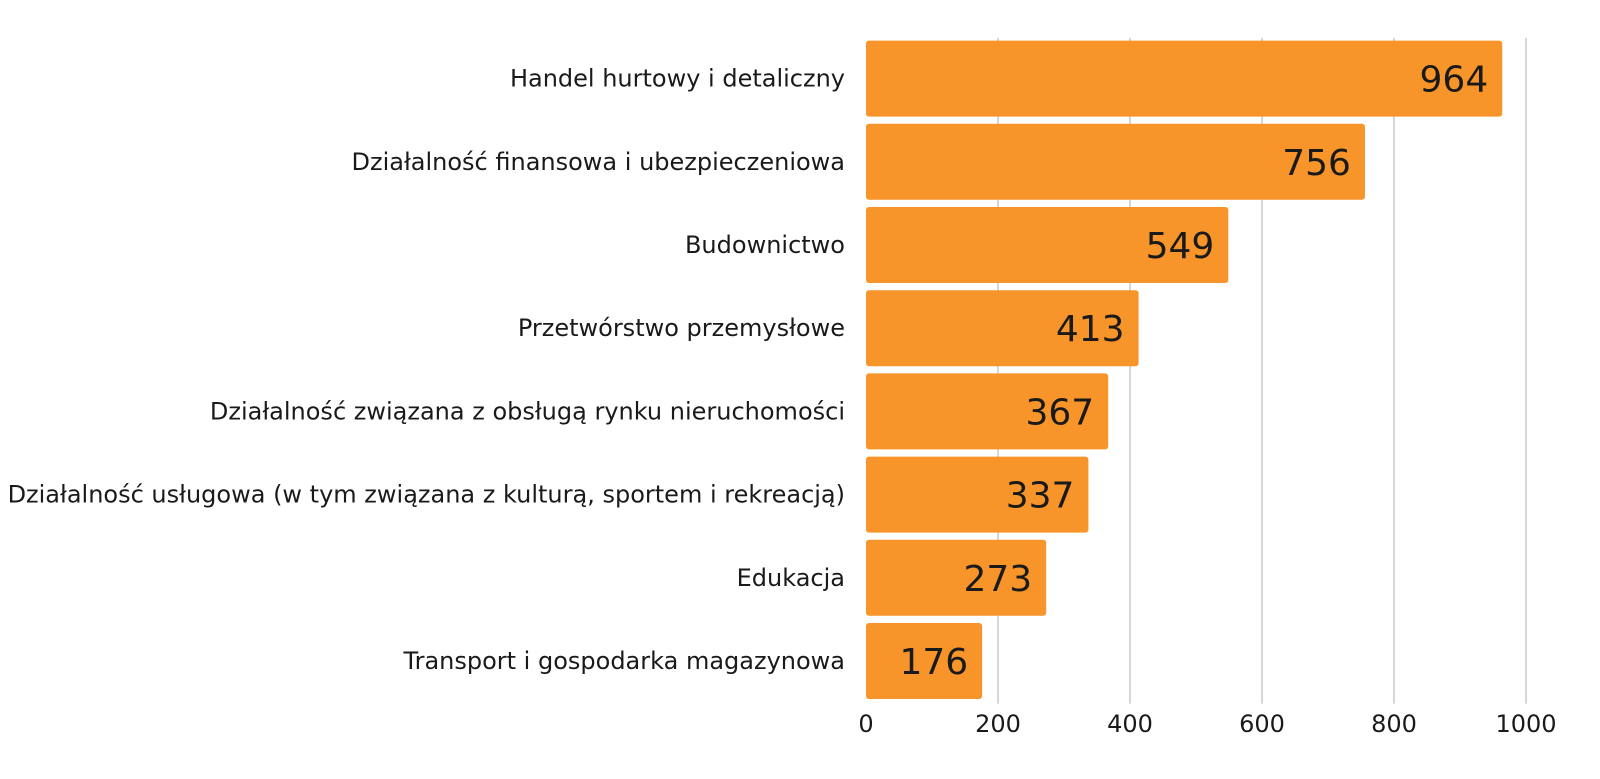  What do you see at coordinates (1525, 724) in the screenshot?
I see `x-tick-label: 1000` at bounding box center [1525, 724].